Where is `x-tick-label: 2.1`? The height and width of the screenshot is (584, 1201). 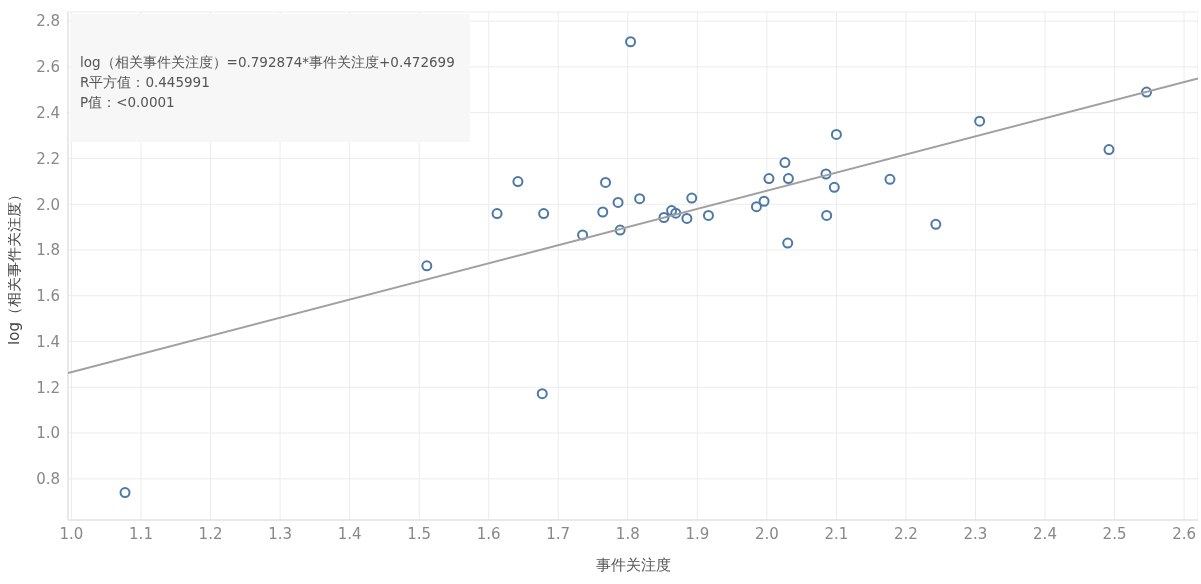 x-tick-label: 2.1 is located at coordinates (836, 533).